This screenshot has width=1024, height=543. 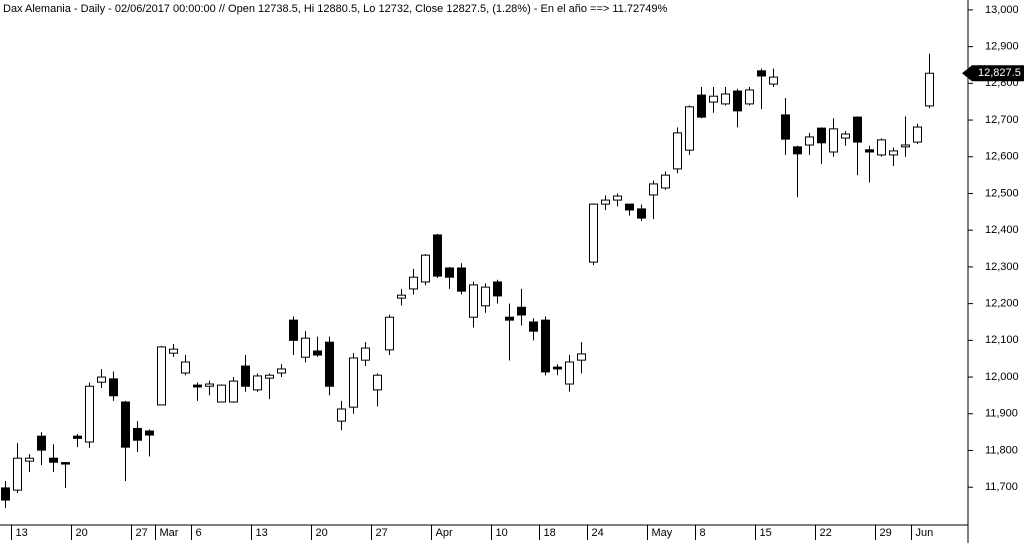 I want to click on last-price-marker, so click(x=993, y=73).